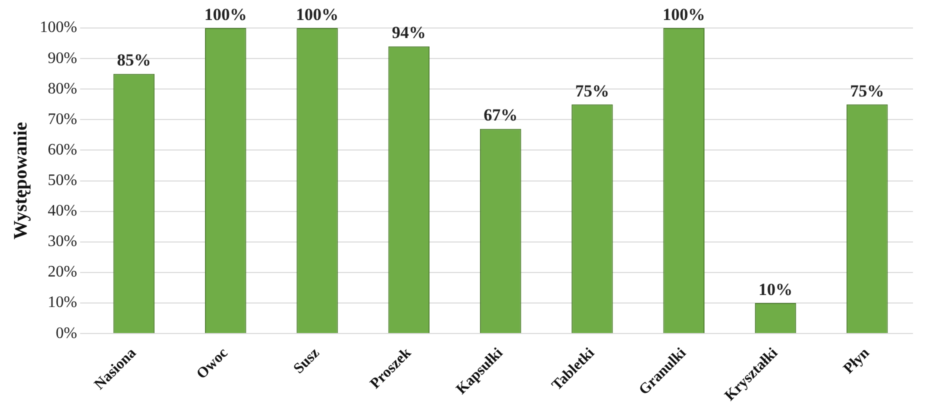  I want to click on y-tick-label: 0%, so click(67, 333).